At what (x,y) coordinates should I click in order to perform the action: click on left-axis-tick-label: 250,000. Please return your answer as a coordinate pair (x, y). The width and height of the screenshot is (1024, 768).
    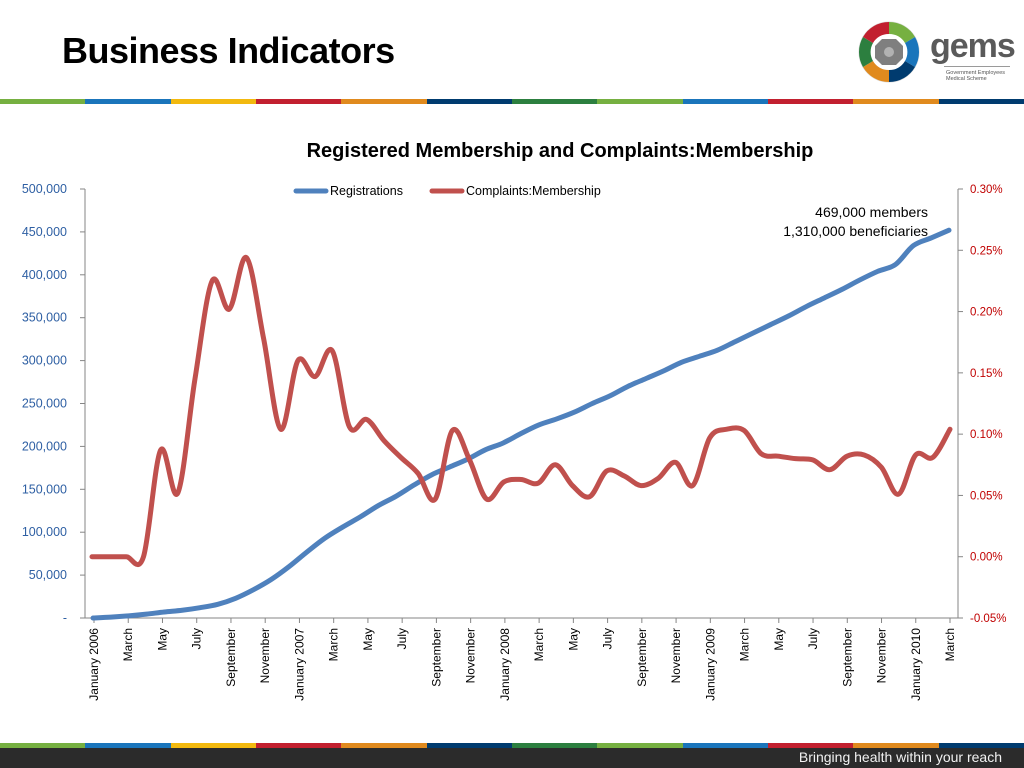
    Looking at the image, I should click on (44, 404).